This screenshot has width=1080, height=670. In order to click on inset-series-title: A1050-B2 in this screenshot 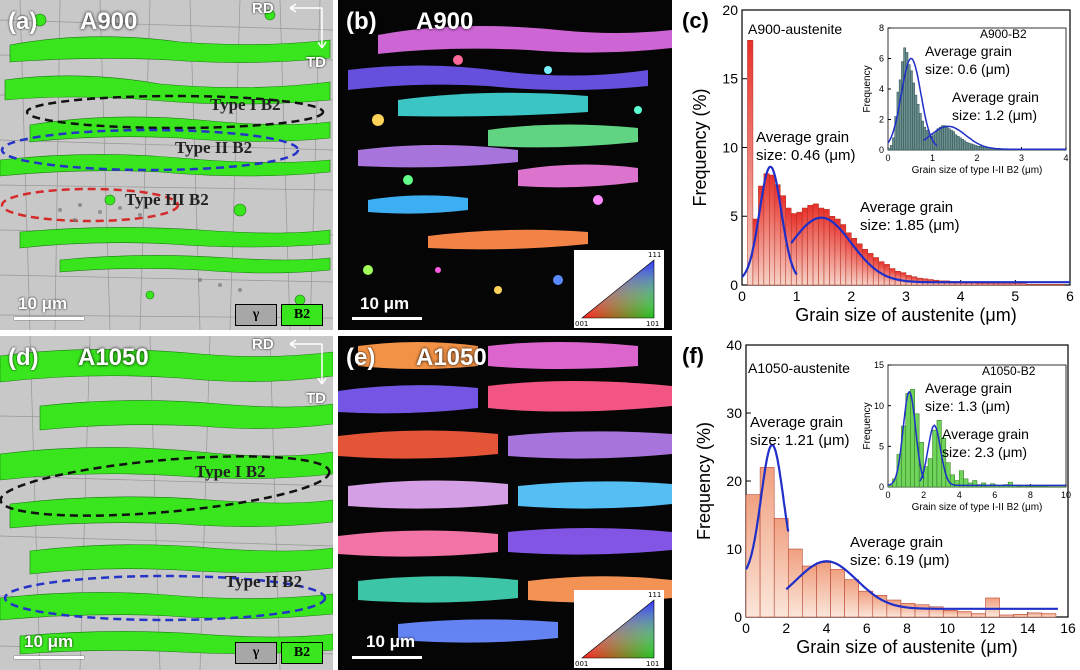, I will do `click(1009, 371)`.